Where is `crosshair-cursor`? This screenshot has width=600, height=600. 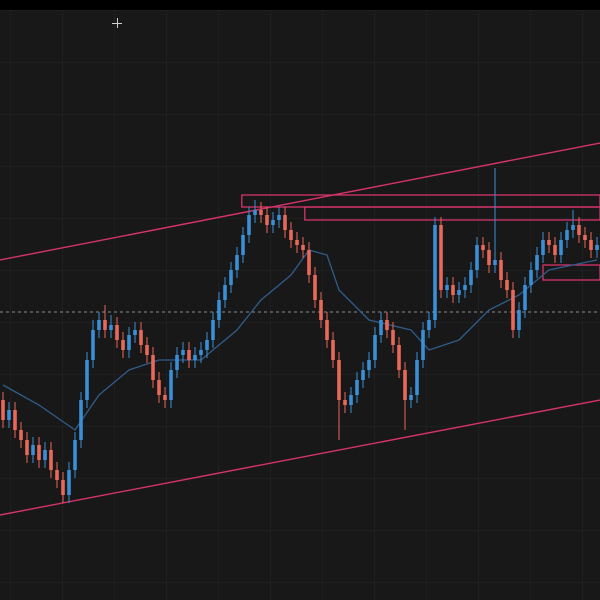
crosshair-cursor is located at coordinates (117, 23).